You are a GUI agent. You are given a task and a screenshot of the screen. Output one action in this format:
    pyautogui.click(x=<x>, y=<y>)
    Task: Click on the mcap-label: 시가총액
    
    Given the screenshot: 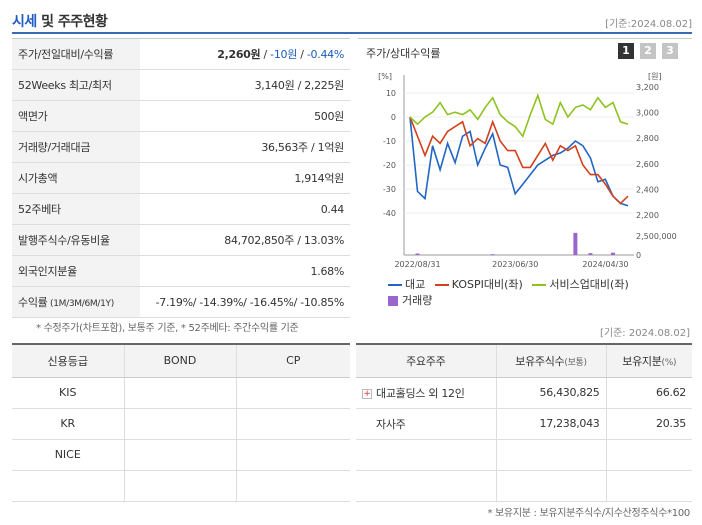 What is the action you would take?
    pyautogui.click(x=76, y=178)
    